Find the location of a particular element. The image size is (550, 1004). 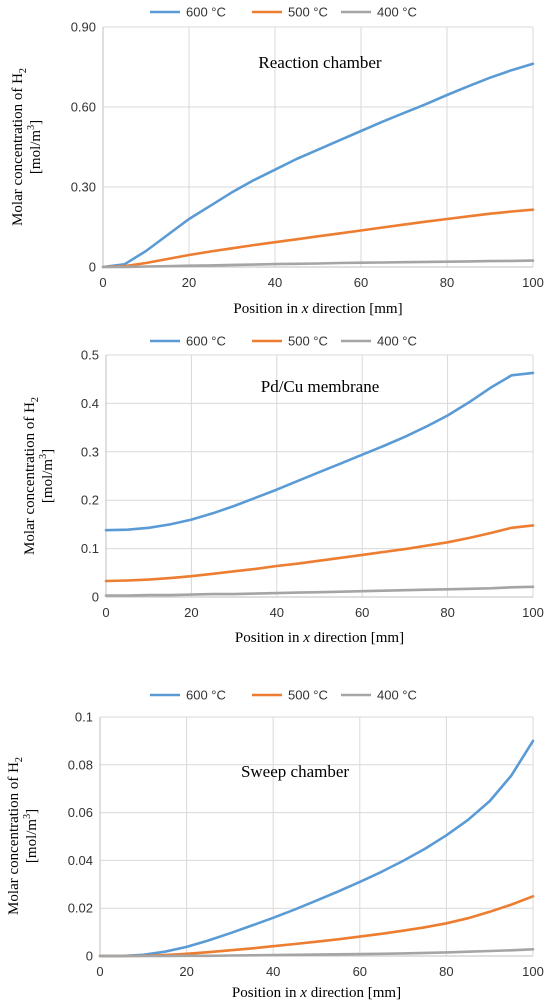

y-tick-label: 0.3 is located at coordinates (90, 451).